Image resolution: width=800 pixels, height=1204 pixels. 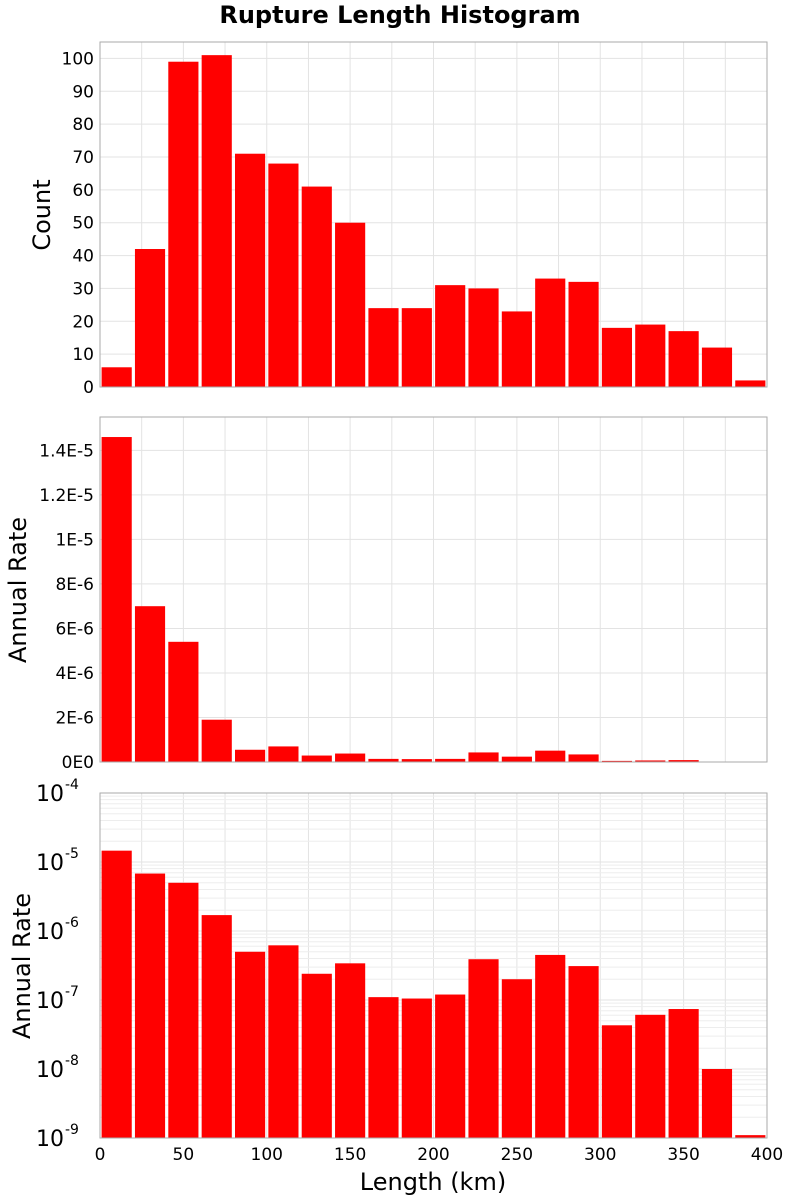 I want to click on y-tick-exponent: -8, so click(x=72, y=1061).